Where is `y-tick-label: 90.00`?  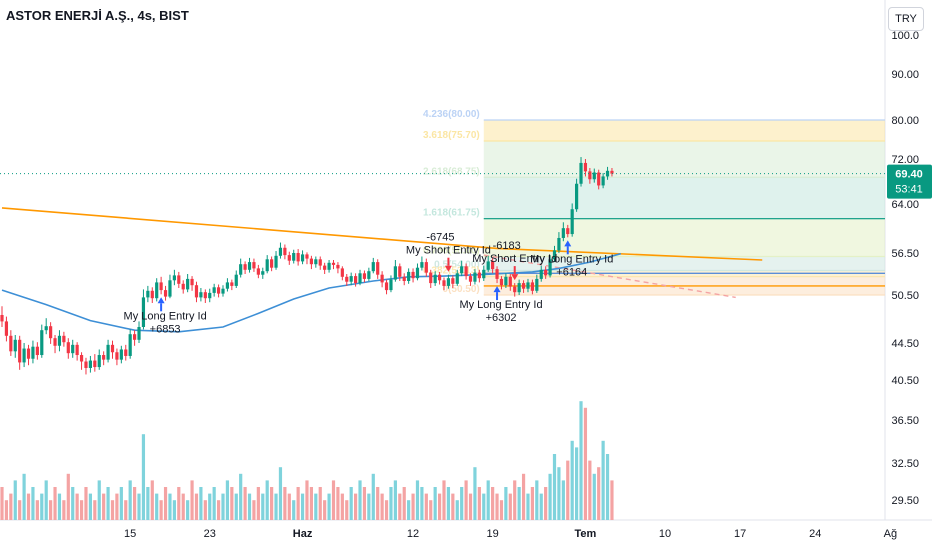
y-tick-label: 90.00 is located at coordinates (905, 75).